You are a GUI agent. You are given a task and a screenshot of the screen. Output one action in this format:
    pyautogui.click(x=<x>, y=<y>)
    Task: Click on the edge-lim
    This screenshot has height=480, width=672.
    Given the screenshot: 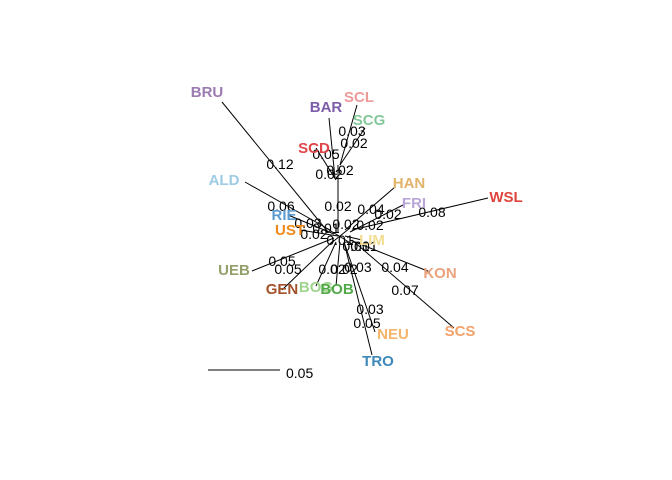 What is the action you would take?
    pyautogui.click(x=353, y=238)
    